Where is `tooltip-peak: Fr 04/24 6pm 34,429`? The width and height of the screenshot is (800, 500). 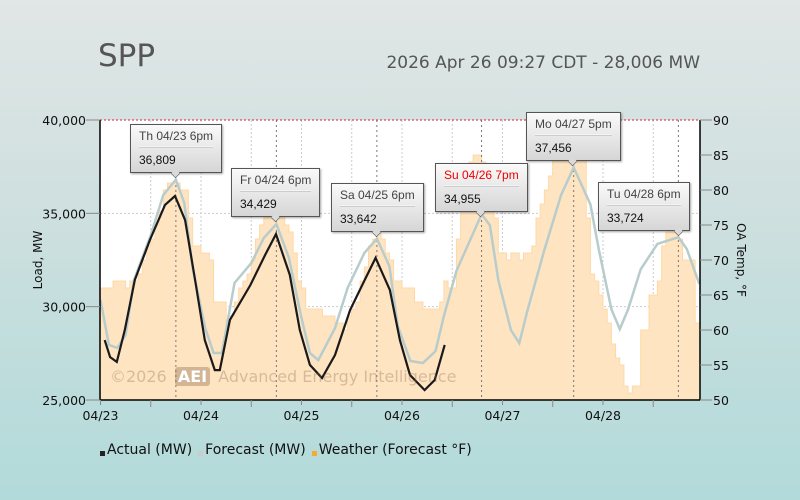 tooltip-peak: Fr 04/24 6pm 34,429 is located at coordinates (276, 192).